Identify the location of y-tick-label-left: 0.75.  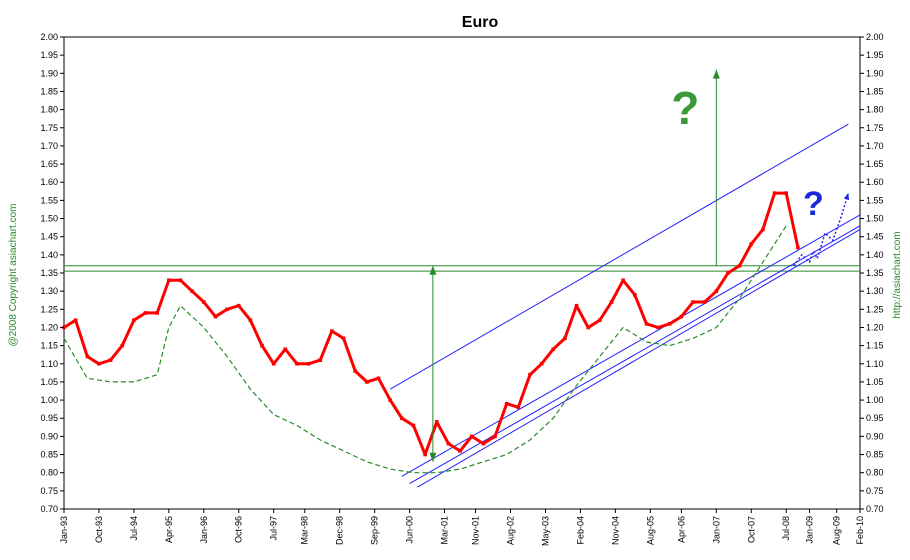
(49, 491).